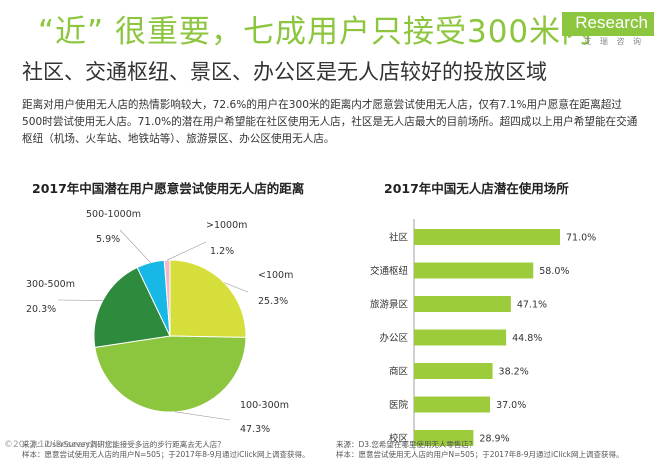  I want to click on bar-value-label-2: 47.1%, so click(532, 305).